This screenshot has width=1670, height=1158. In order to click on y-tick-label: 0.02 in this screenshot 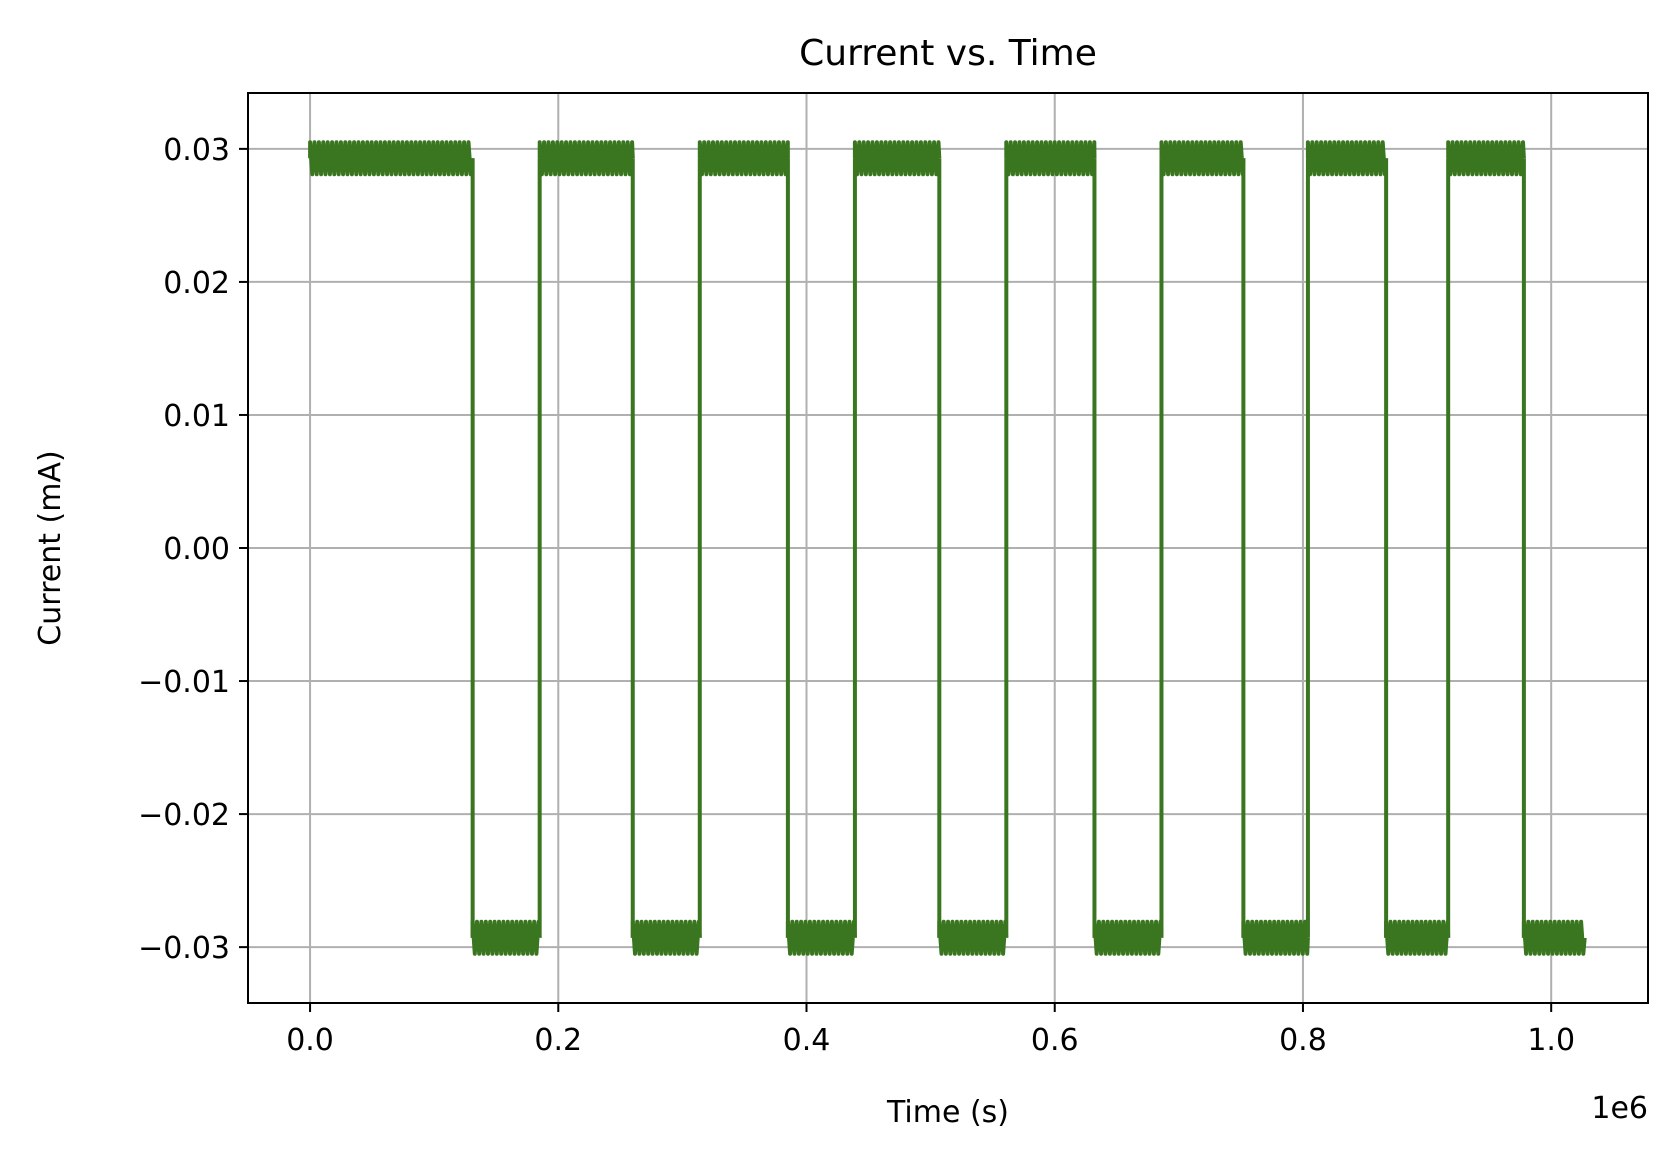, I will do `click(196, 283)`.